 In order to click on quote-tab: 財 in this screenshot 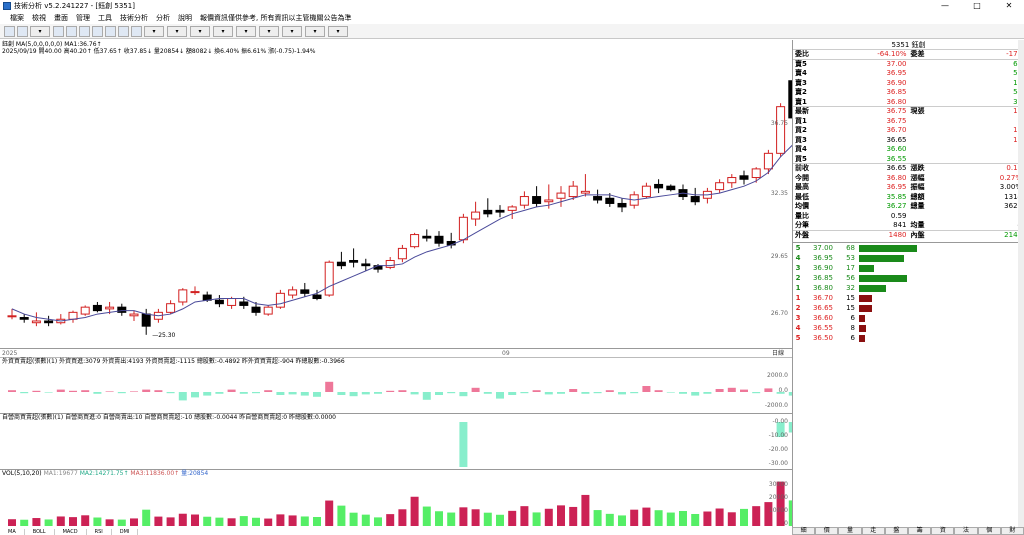, I will do `click(1012, 531)`.